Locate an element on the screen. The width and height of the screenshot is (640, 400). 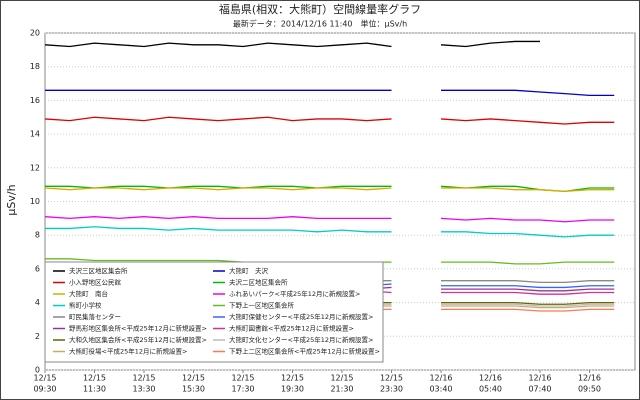
y-tick-label: 20 is located at coordinates (35, 33).